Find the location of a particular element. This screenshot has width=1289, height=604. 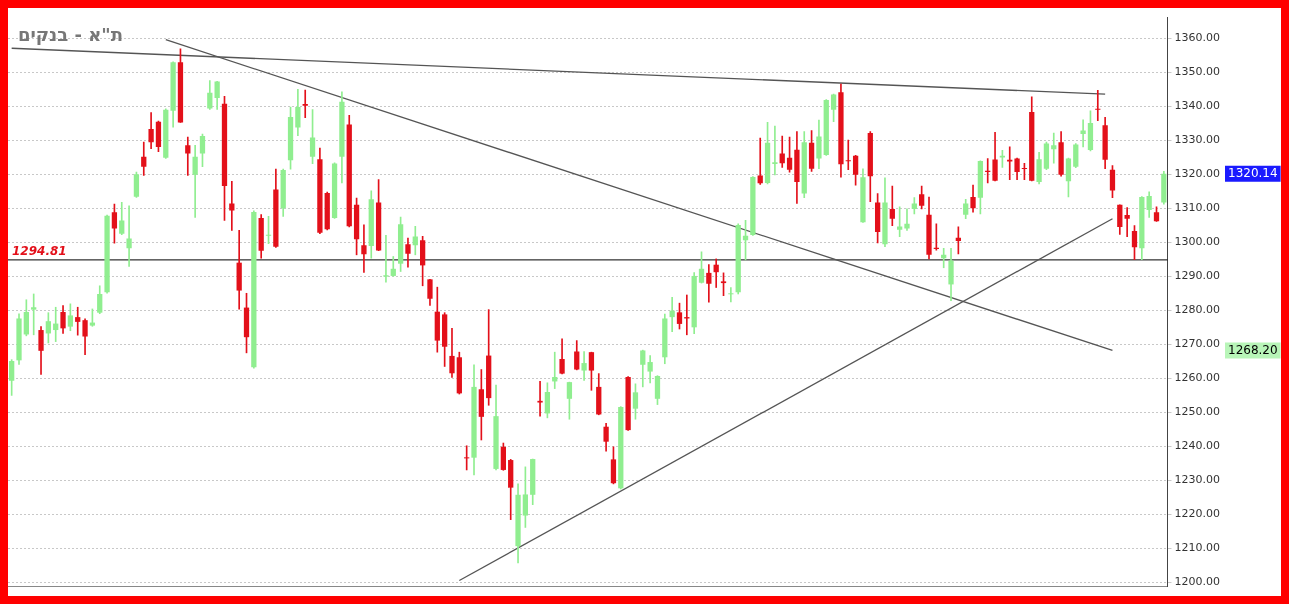

y-tick-label: 1220.00 is located at coordinates (1197, 514).